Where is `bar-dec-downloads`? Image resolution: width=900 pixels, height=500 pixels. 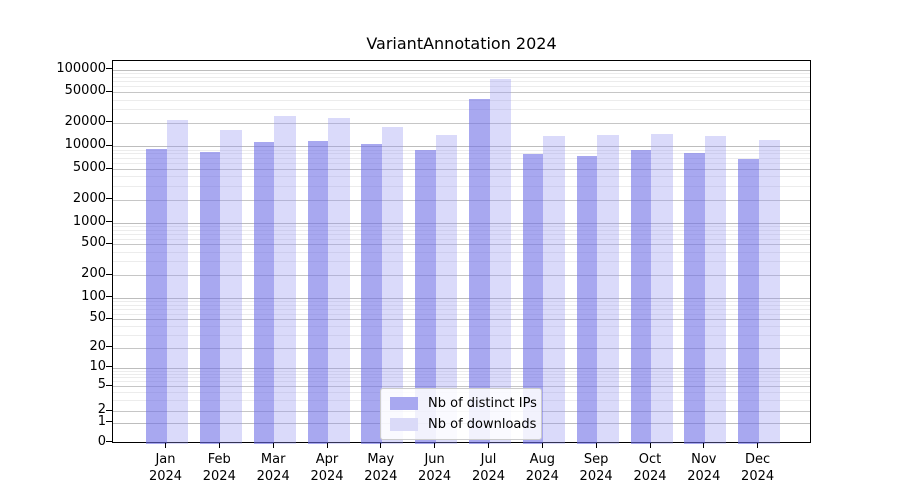 bar-dec-downloads is located at coordinates (769, 292).